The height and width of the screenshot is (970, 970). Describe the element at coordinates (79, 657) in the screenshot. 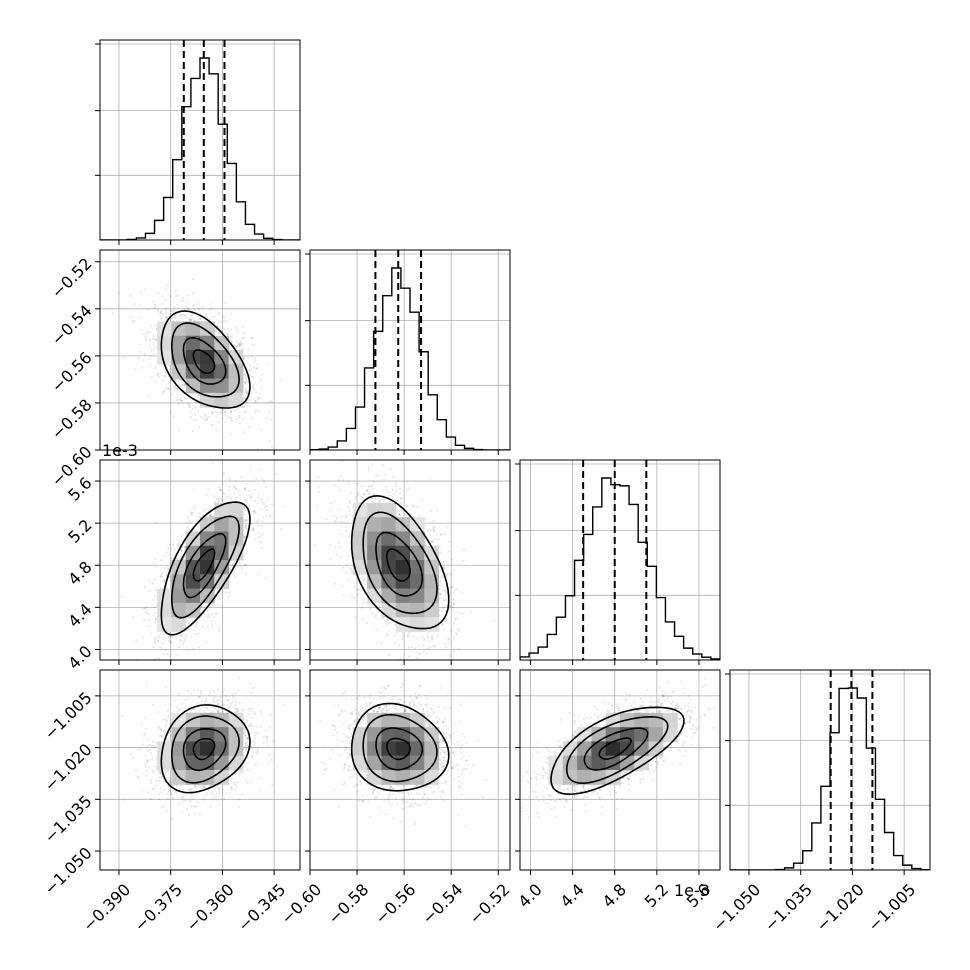

I see `y-tick-label: 4.0` at that location.